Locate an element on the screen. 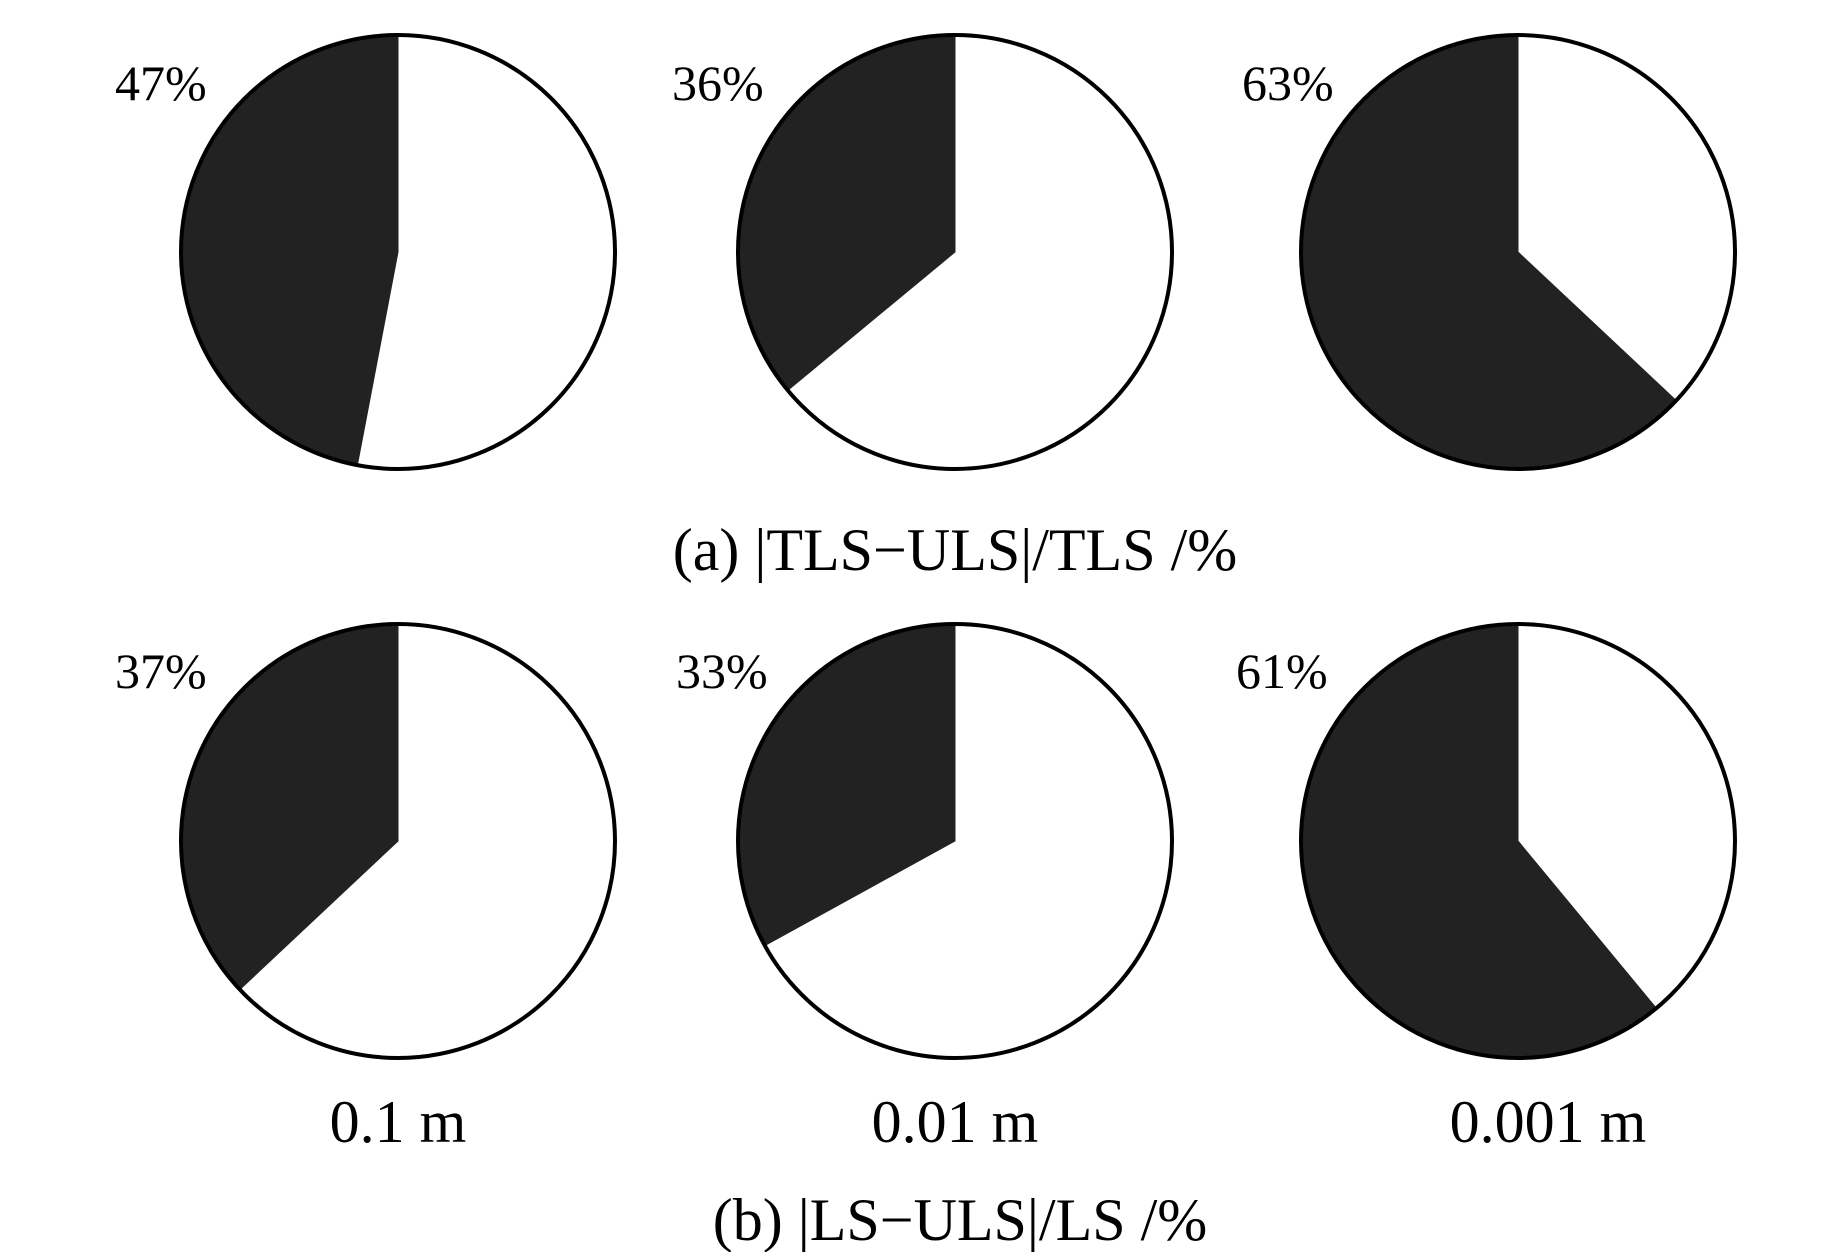  pie-a-1-value-label: 36% is located at coordinates (718, 83).